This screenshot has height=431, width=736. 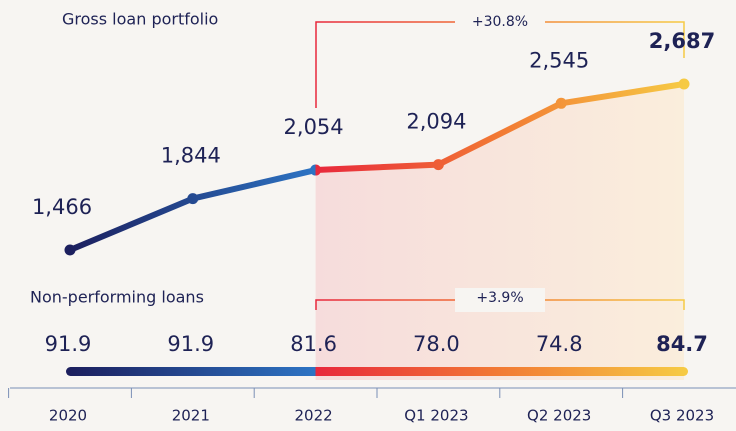 I want to click on growth-annotation: +3.9%, so click(x=499, y=298).